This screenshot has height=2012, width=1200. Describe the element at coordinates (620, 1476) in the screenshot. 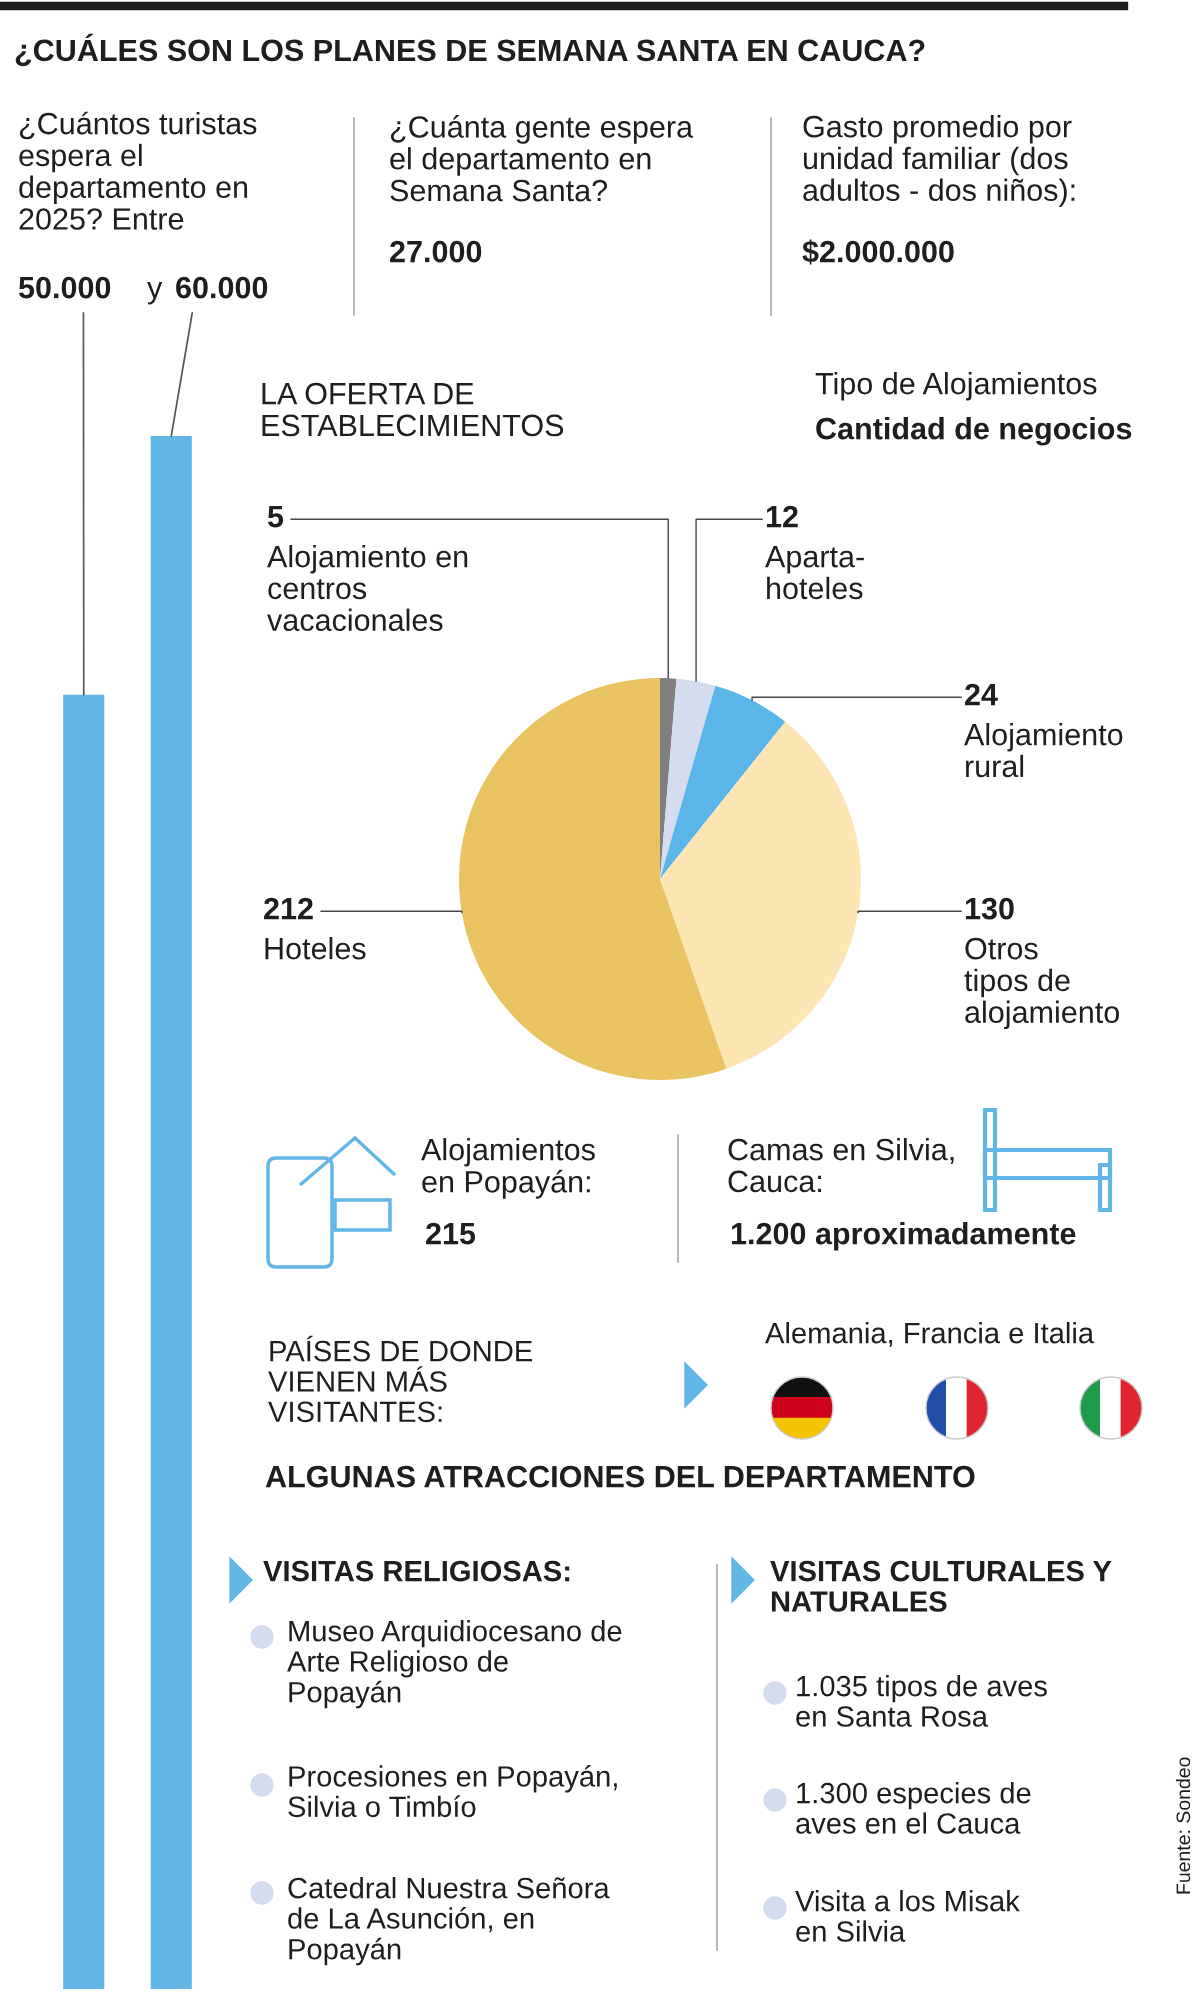

I see `text: ALGUNAS ATRACCIONES DEL DEPARTAMENTO` at that location.